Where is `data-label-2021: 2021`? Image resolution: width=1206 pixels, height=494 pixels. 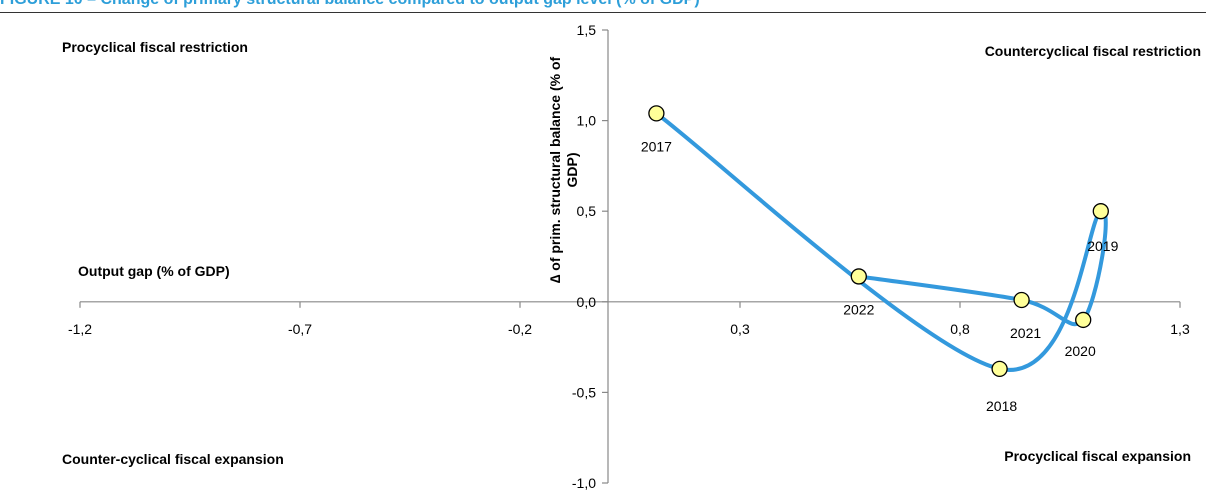 data-label-2021: 2021 is located at coordinates (1025, 333).